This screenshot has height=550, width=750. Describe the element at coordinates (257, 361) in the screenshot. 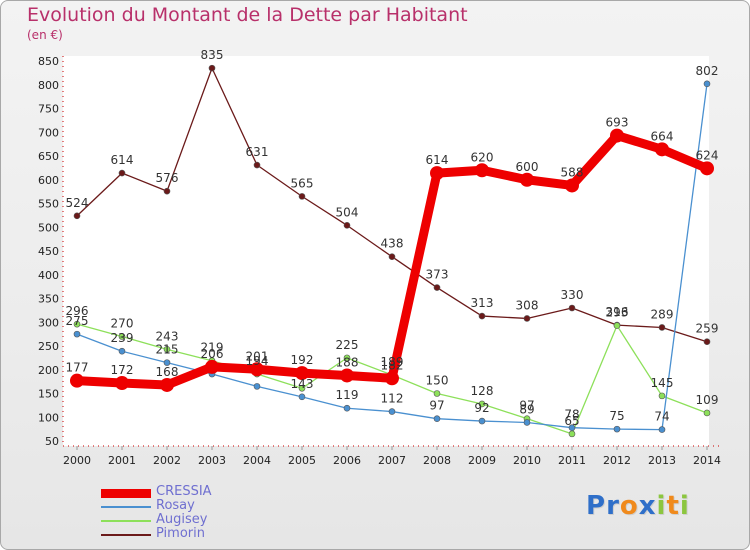

I see `data-label-augisey: 194` at that location.